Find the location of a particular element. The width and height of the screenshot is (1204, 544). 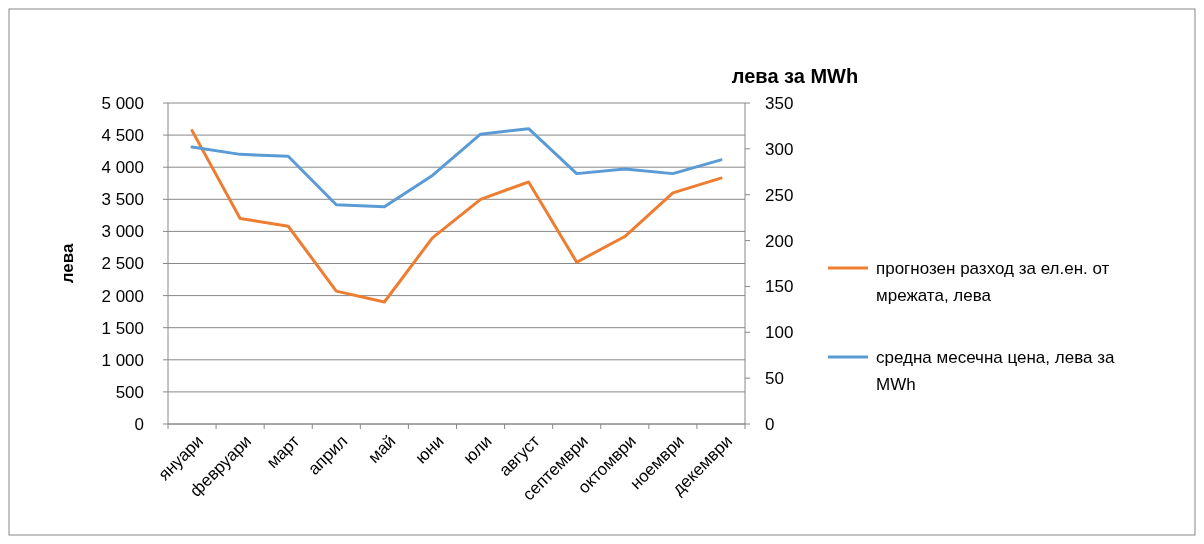

y2-tick-label: 200 is located at coordinates (779, 241).